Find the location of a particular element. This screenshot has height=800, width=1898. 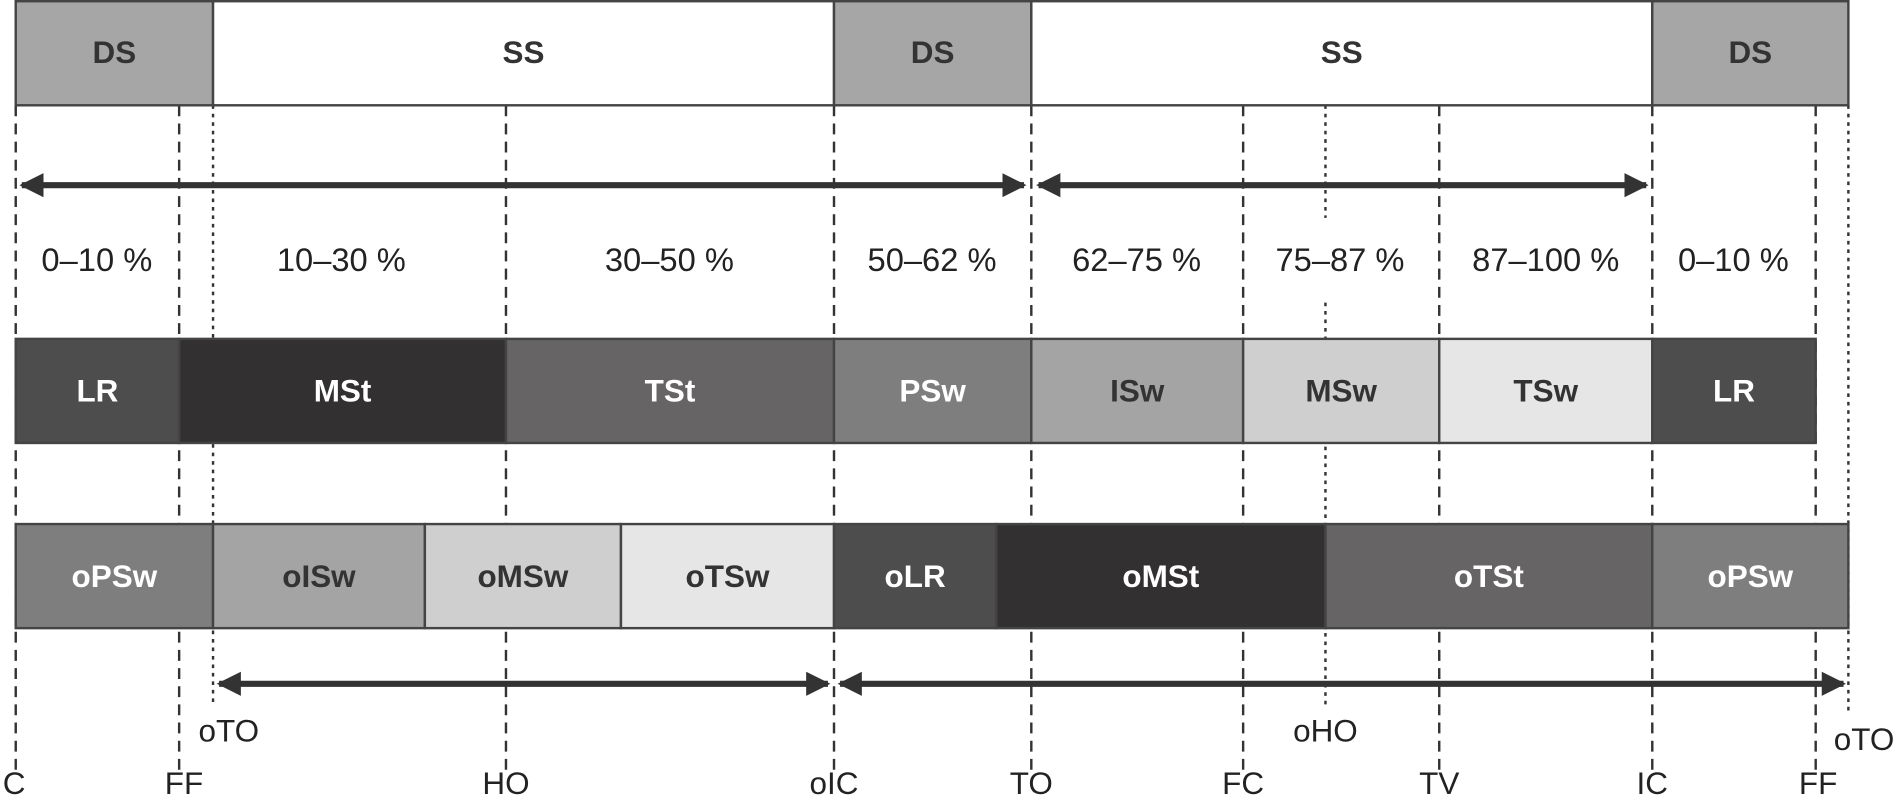

event-label: oIC is located at coordinates (834, 783).